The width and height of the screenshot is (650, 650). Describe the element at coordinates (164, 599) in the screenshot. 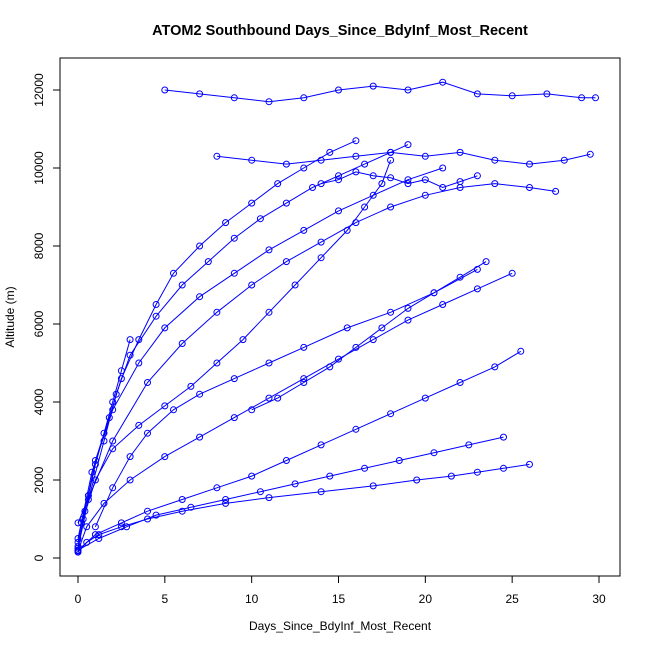

I see `x-tick-label: 5` at that location.